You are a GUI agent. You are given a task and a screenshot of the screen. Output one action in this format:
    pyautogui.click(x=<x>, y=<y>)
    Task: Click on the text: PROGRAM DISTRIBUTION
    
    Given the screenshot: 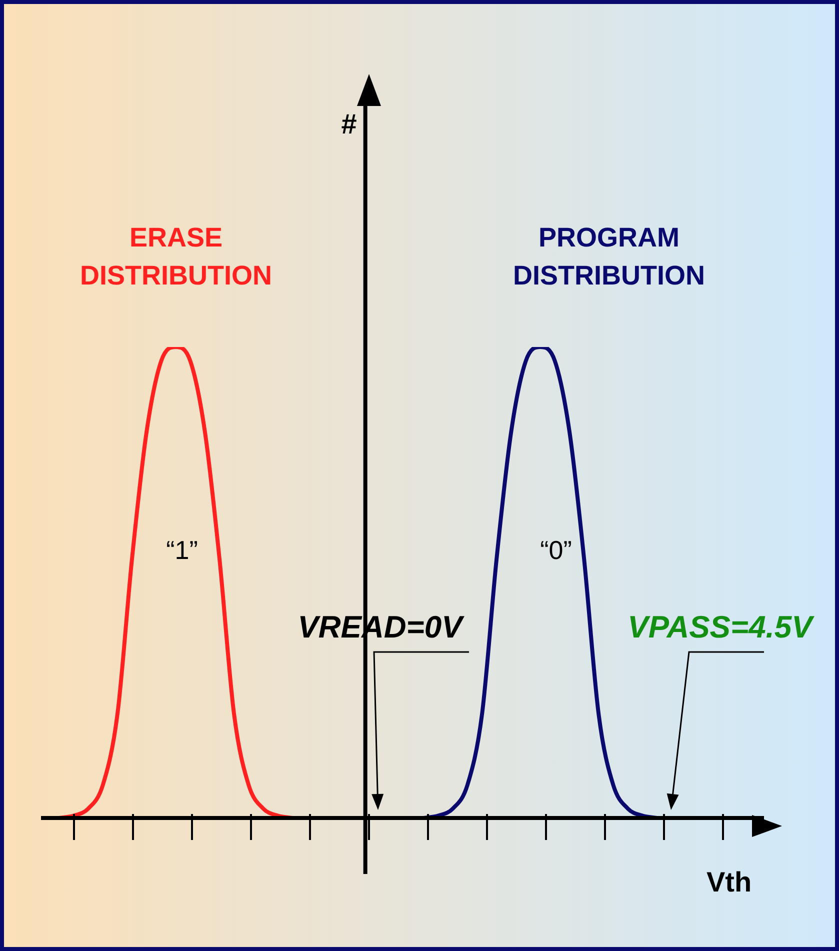 What is the action you would take?
    pyautogui.click(x=609, y=256)
    